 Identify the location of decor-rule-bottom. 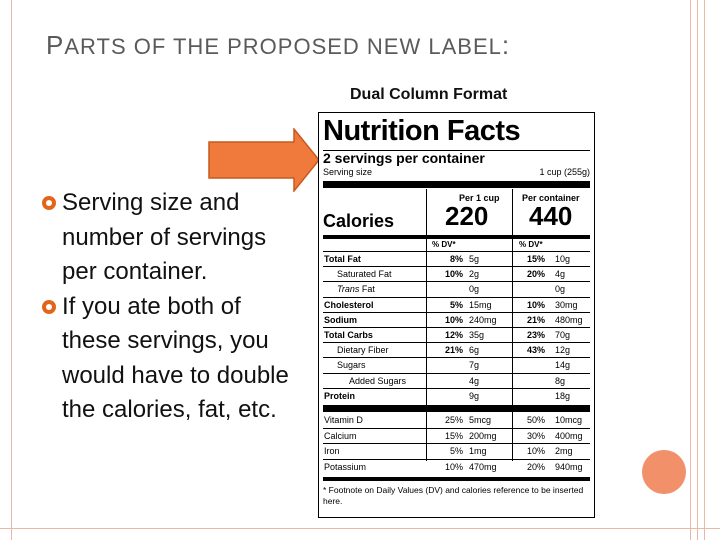
(360, 528).